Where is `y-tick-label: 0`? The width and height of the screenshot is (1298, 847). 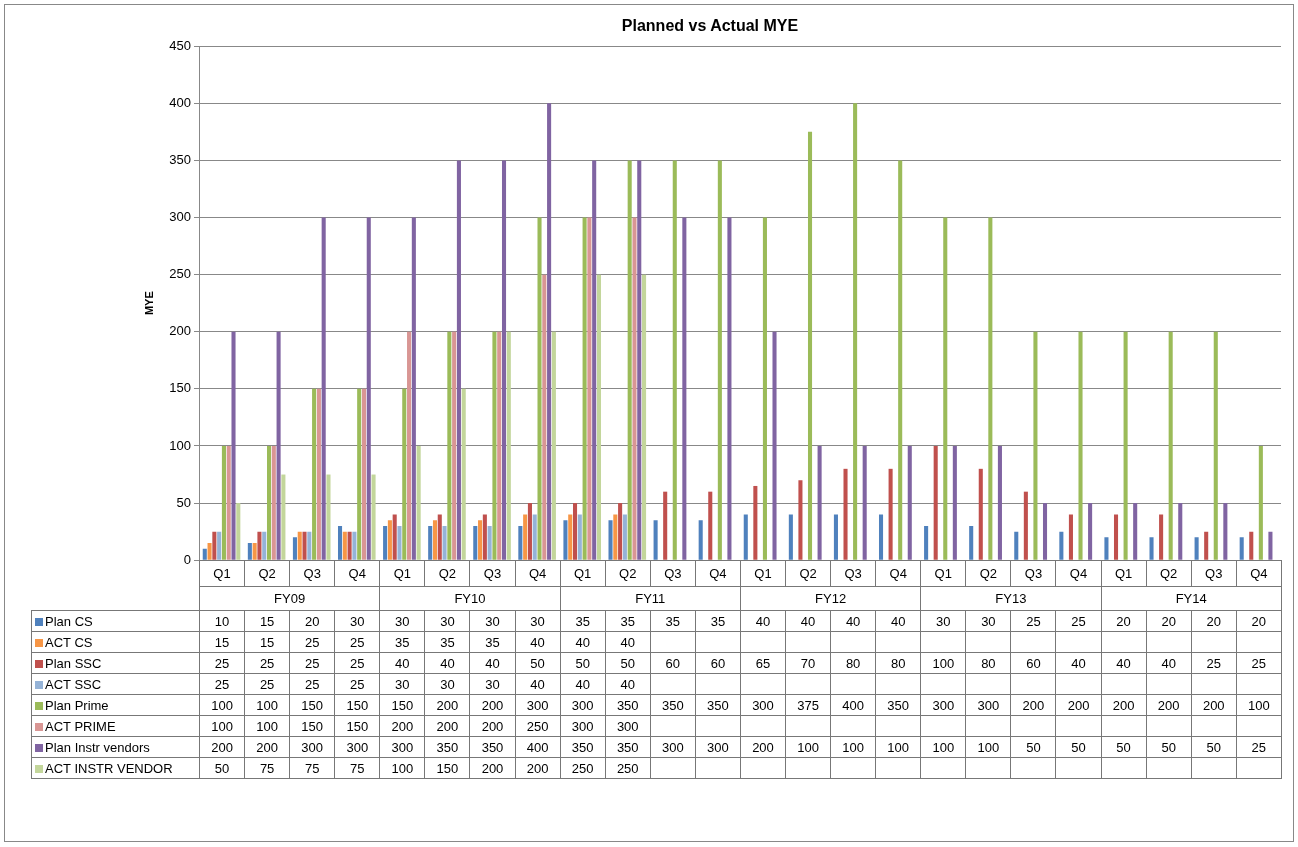 y-tick-label: 0 is located at coordinates (187, 559).